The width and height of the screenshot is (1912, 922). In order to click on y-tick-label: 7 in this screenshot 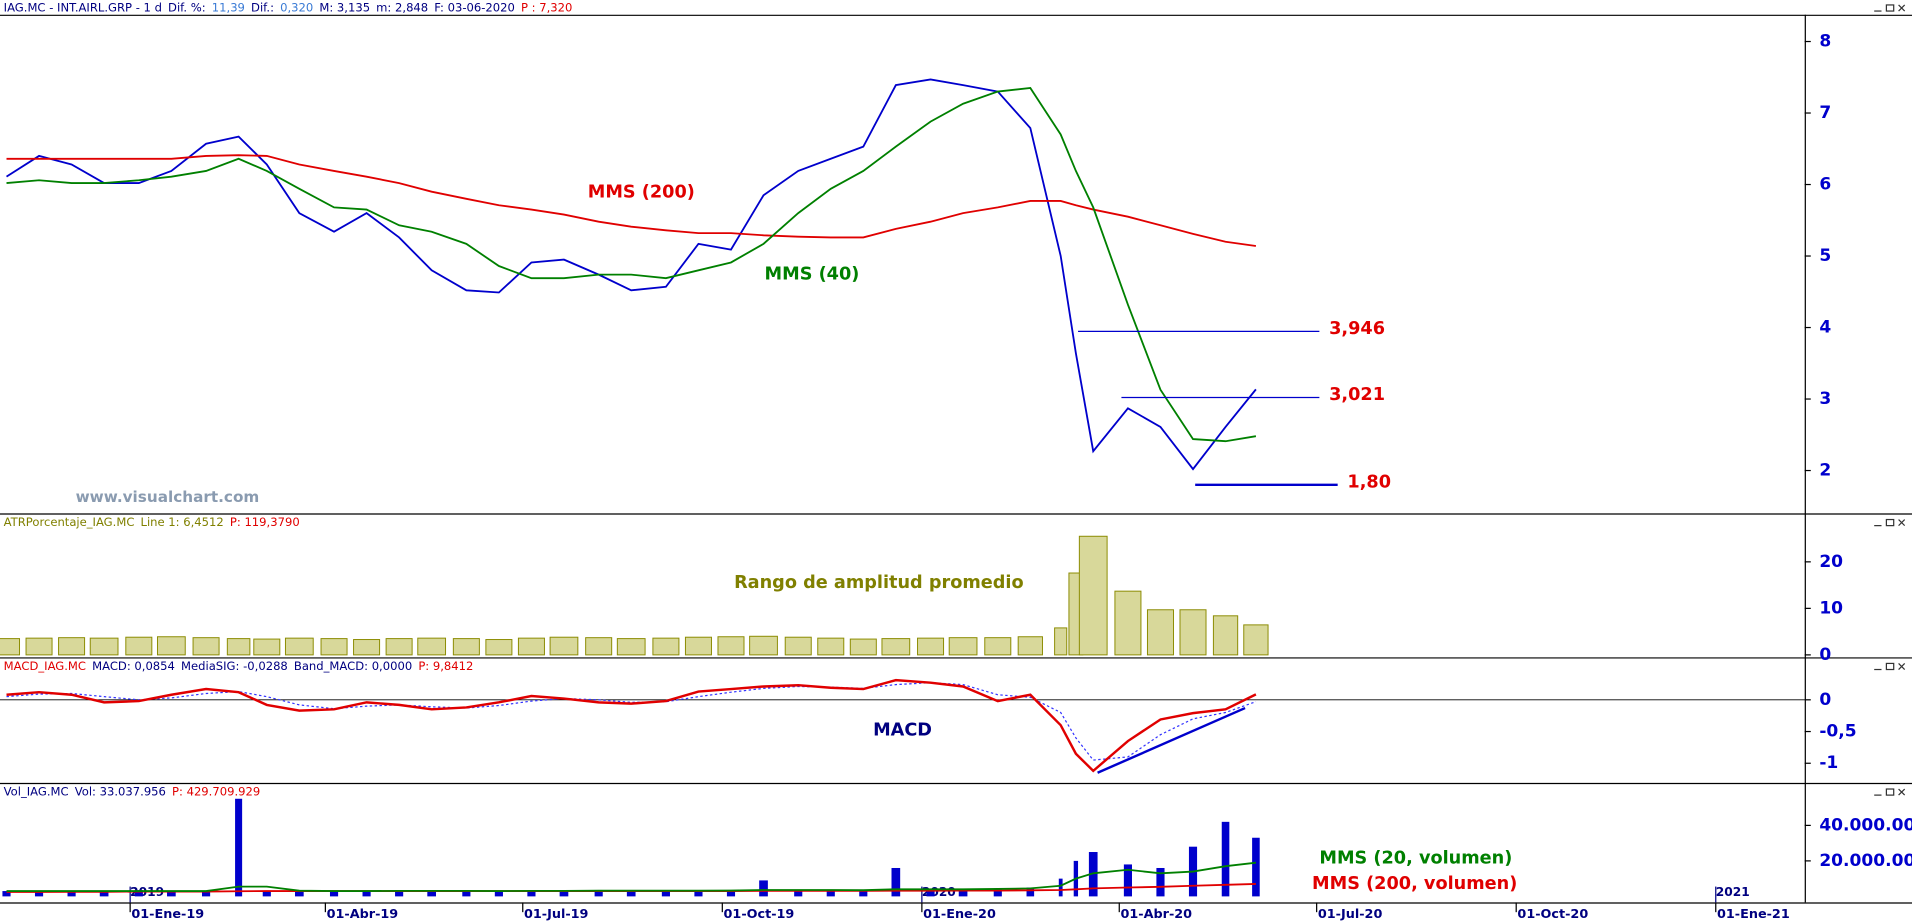, I will do `click(1825, 113)`.